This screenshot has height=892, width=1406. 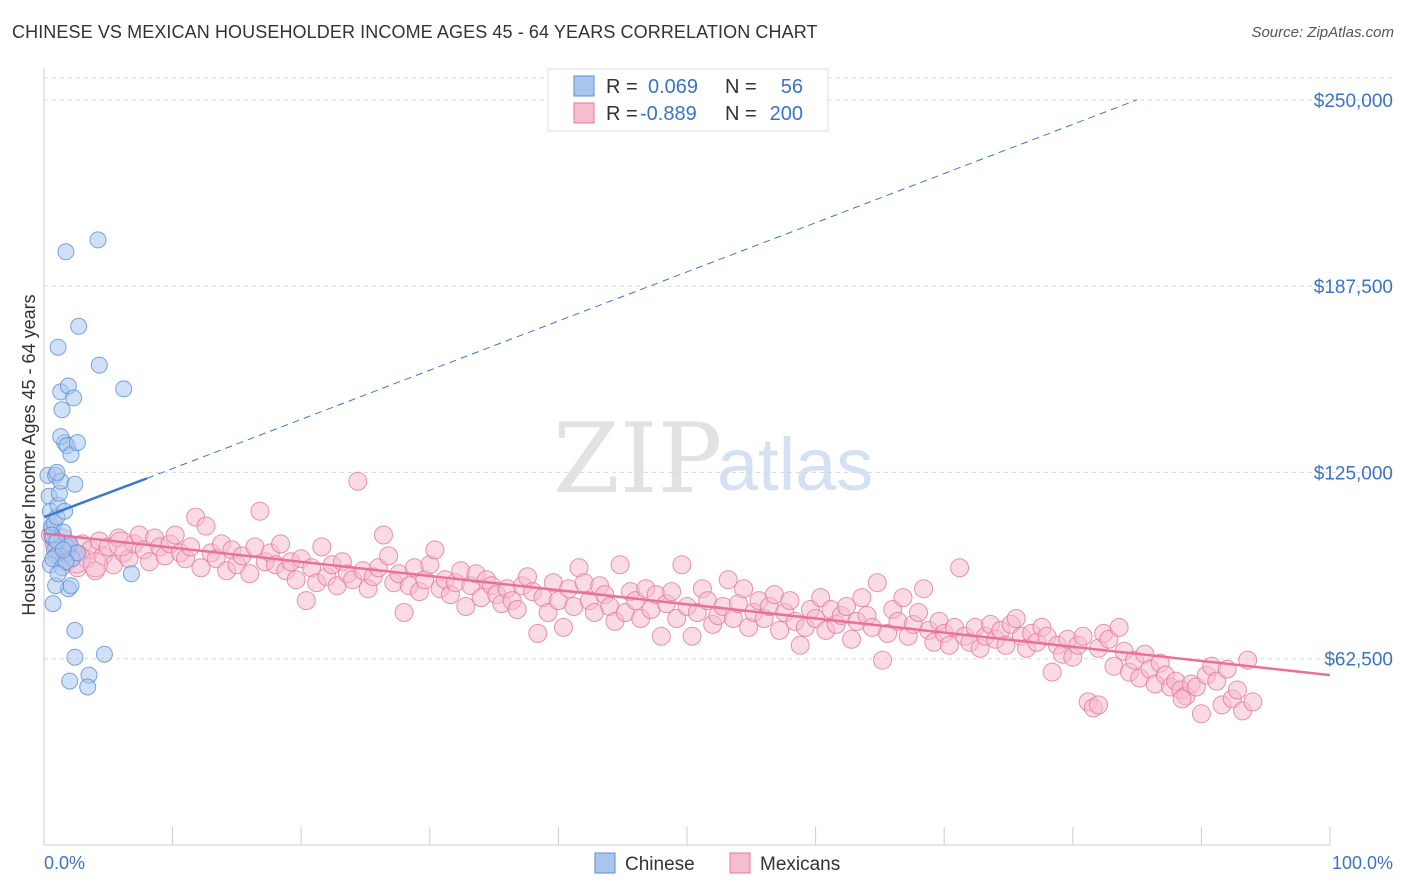 I want to click on bottom-legend-label-chinese: Chinese, so click(x=660, y=864).